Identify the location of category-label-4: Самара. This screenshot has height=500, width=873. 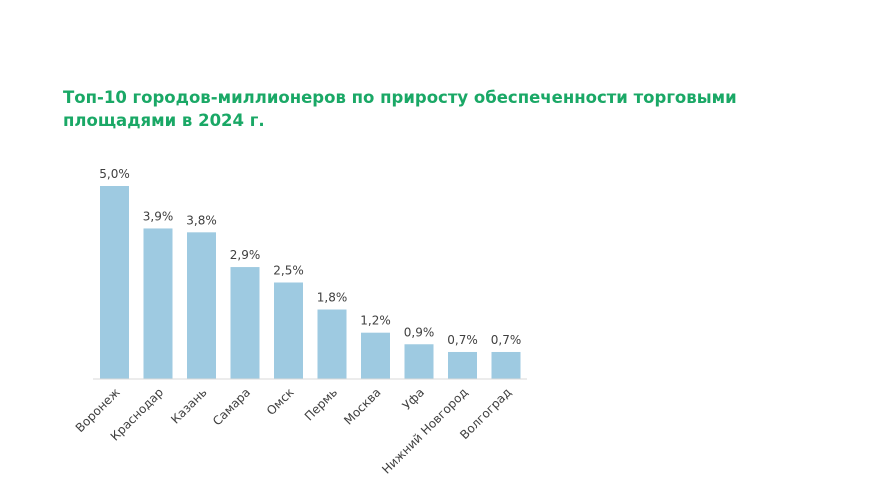
(231, 406).